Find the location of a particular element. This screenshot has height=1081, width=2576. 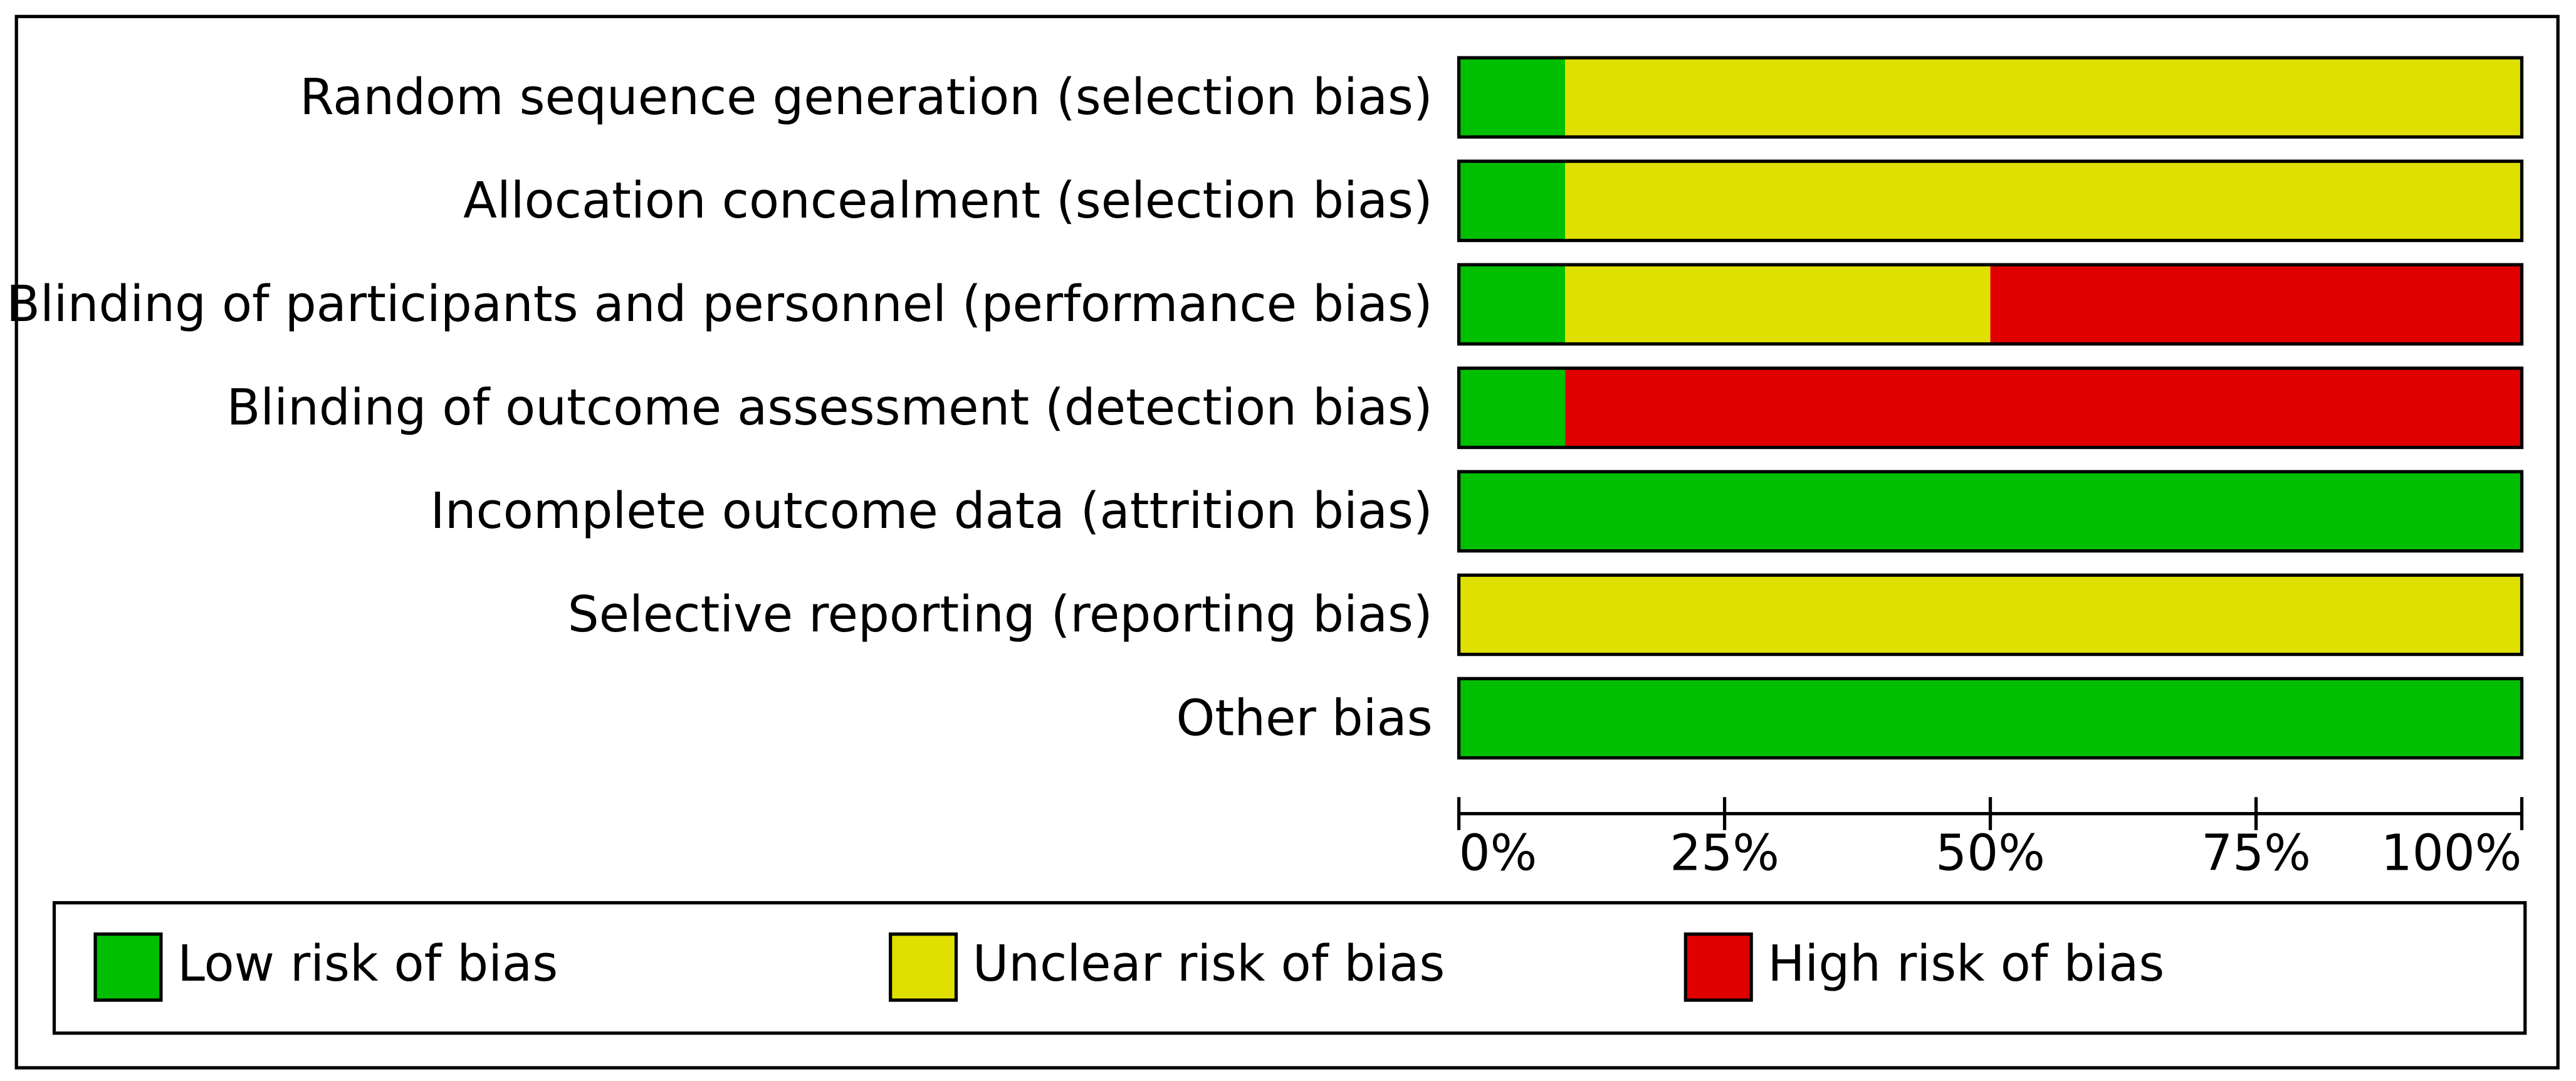

category-label: Allocation concealment (selection bias) is located at coordinates (947, 200).